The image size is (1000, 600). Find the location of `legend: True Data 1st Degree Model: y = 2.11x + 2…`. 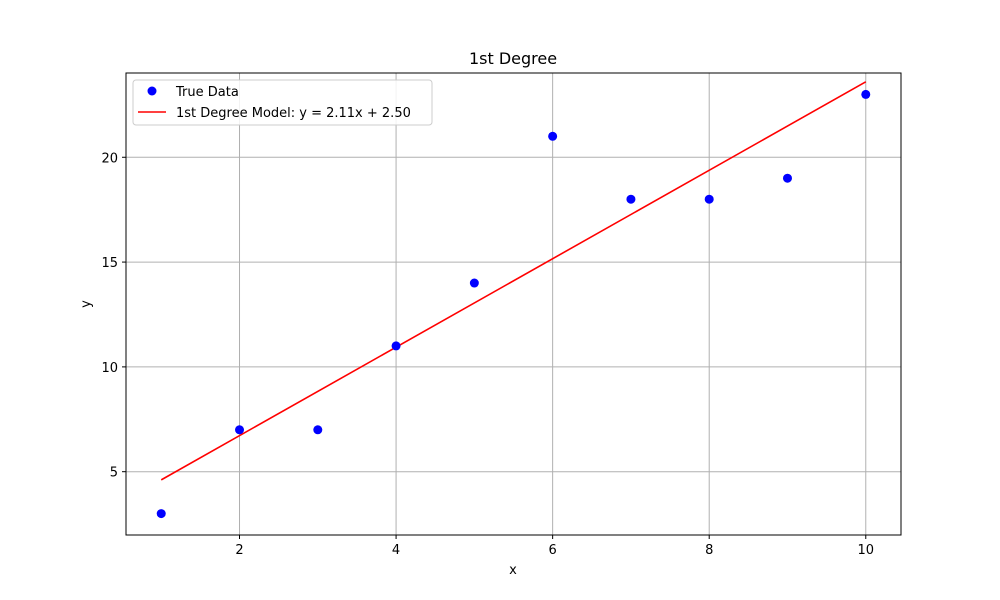

legend: True Data 1st Degree Model: y = 2.11x + 2… is located at coordinates (282, 102).